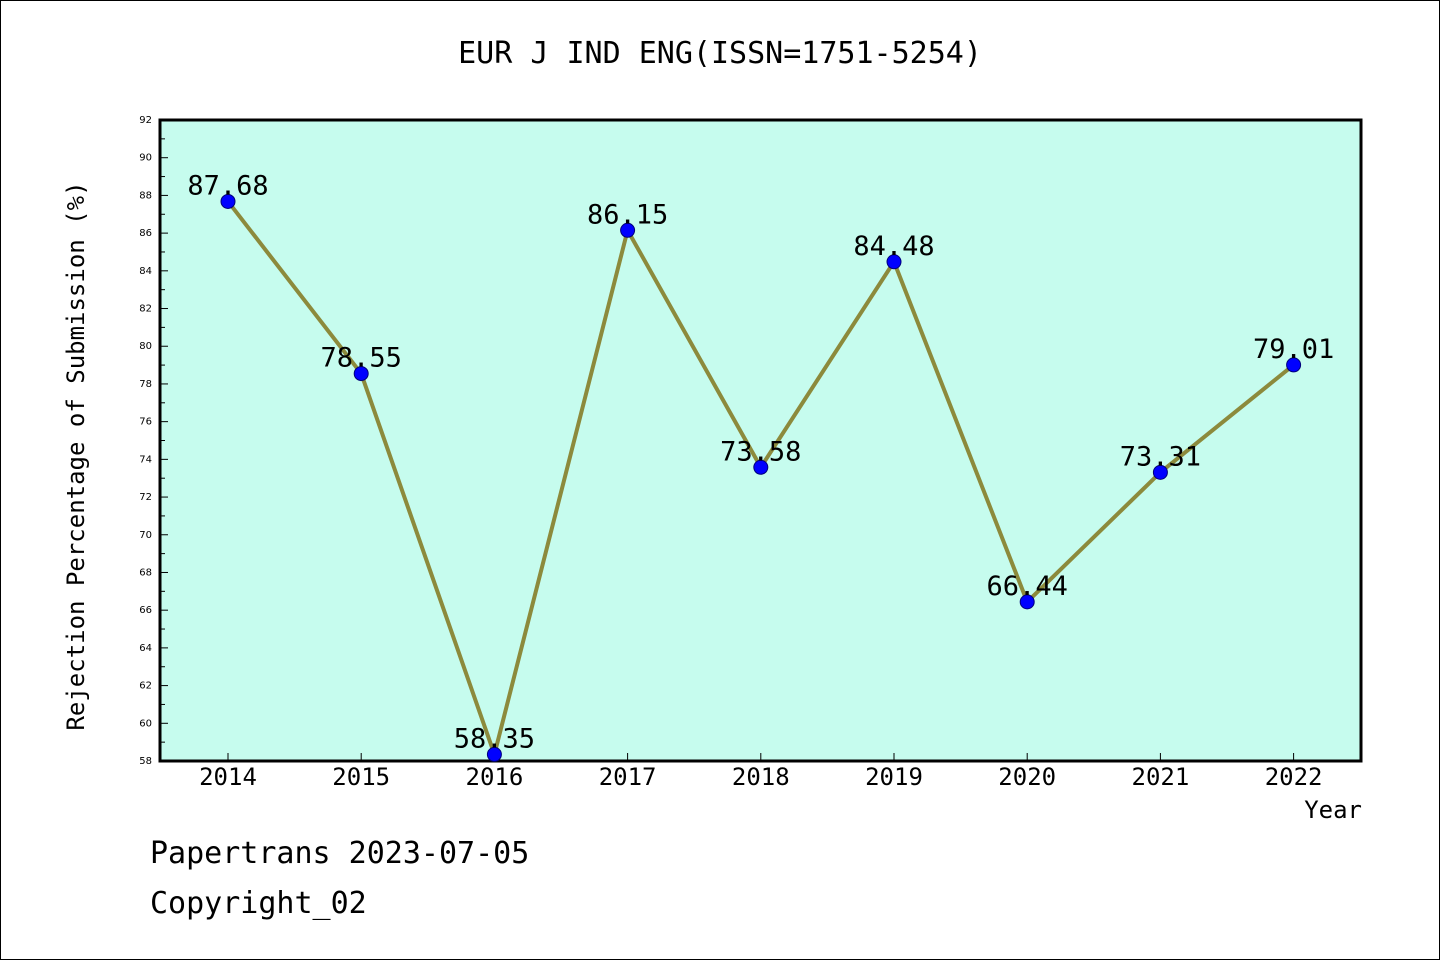  What do you see at coordinates (145, 572) in the screenshot?
I see `y-tick-label: 68` at bounding box center [145, 572].